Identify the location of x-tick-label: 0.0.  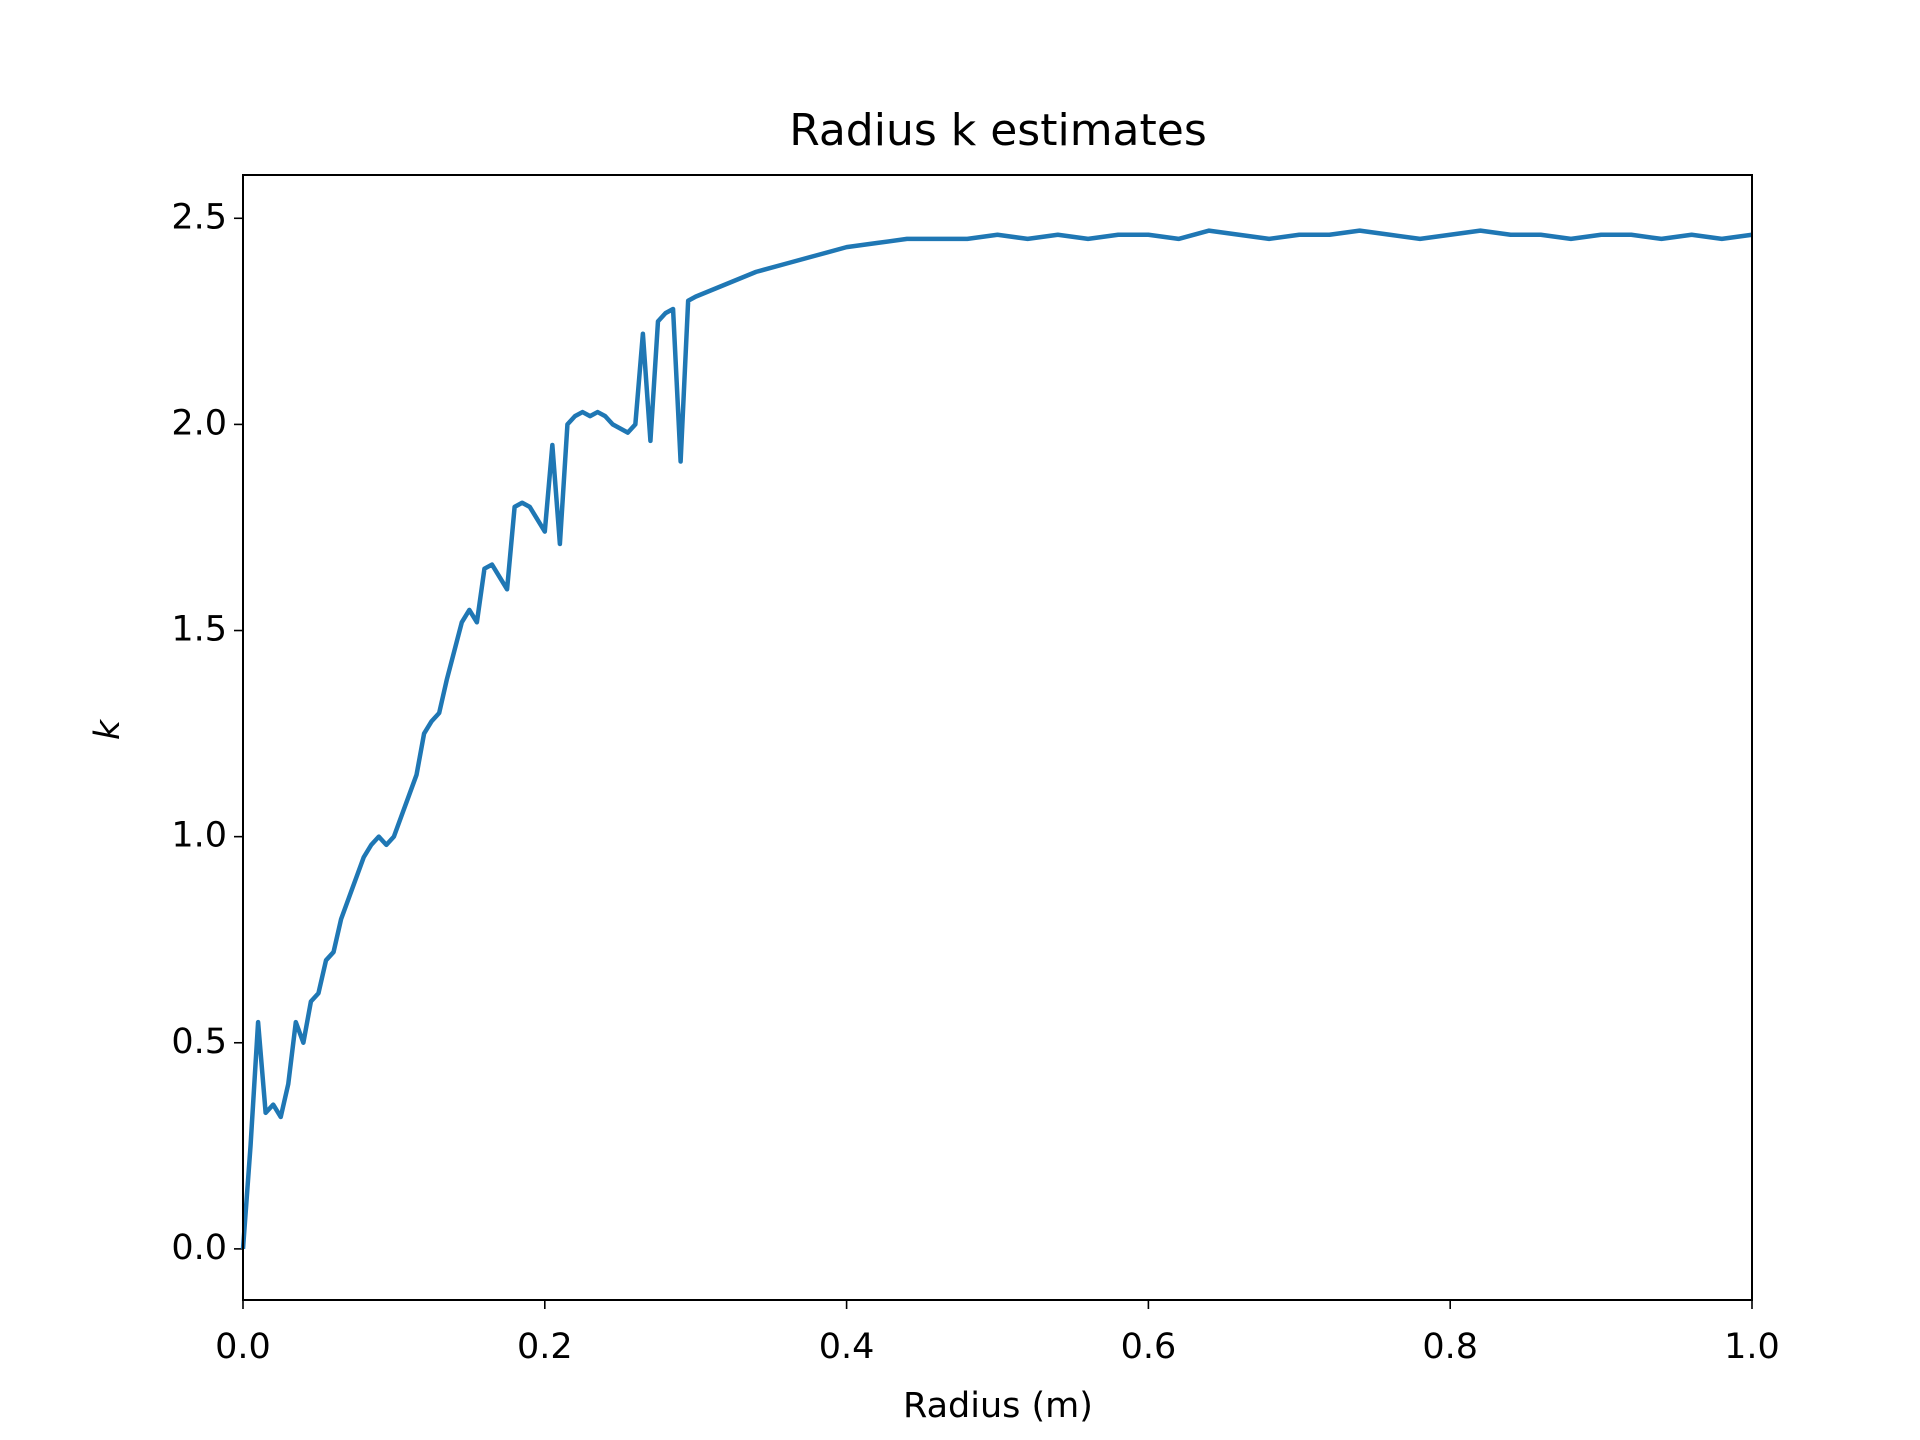
(243, 1347).